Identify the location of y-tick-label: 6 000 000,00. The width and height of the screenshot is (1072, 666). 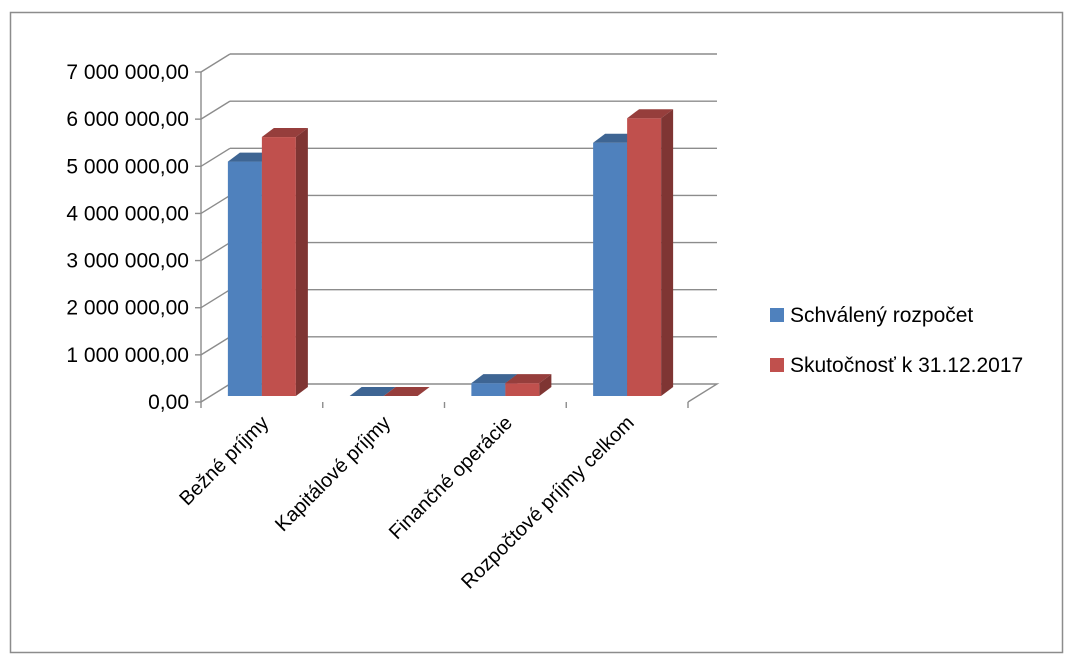
(127, 119).